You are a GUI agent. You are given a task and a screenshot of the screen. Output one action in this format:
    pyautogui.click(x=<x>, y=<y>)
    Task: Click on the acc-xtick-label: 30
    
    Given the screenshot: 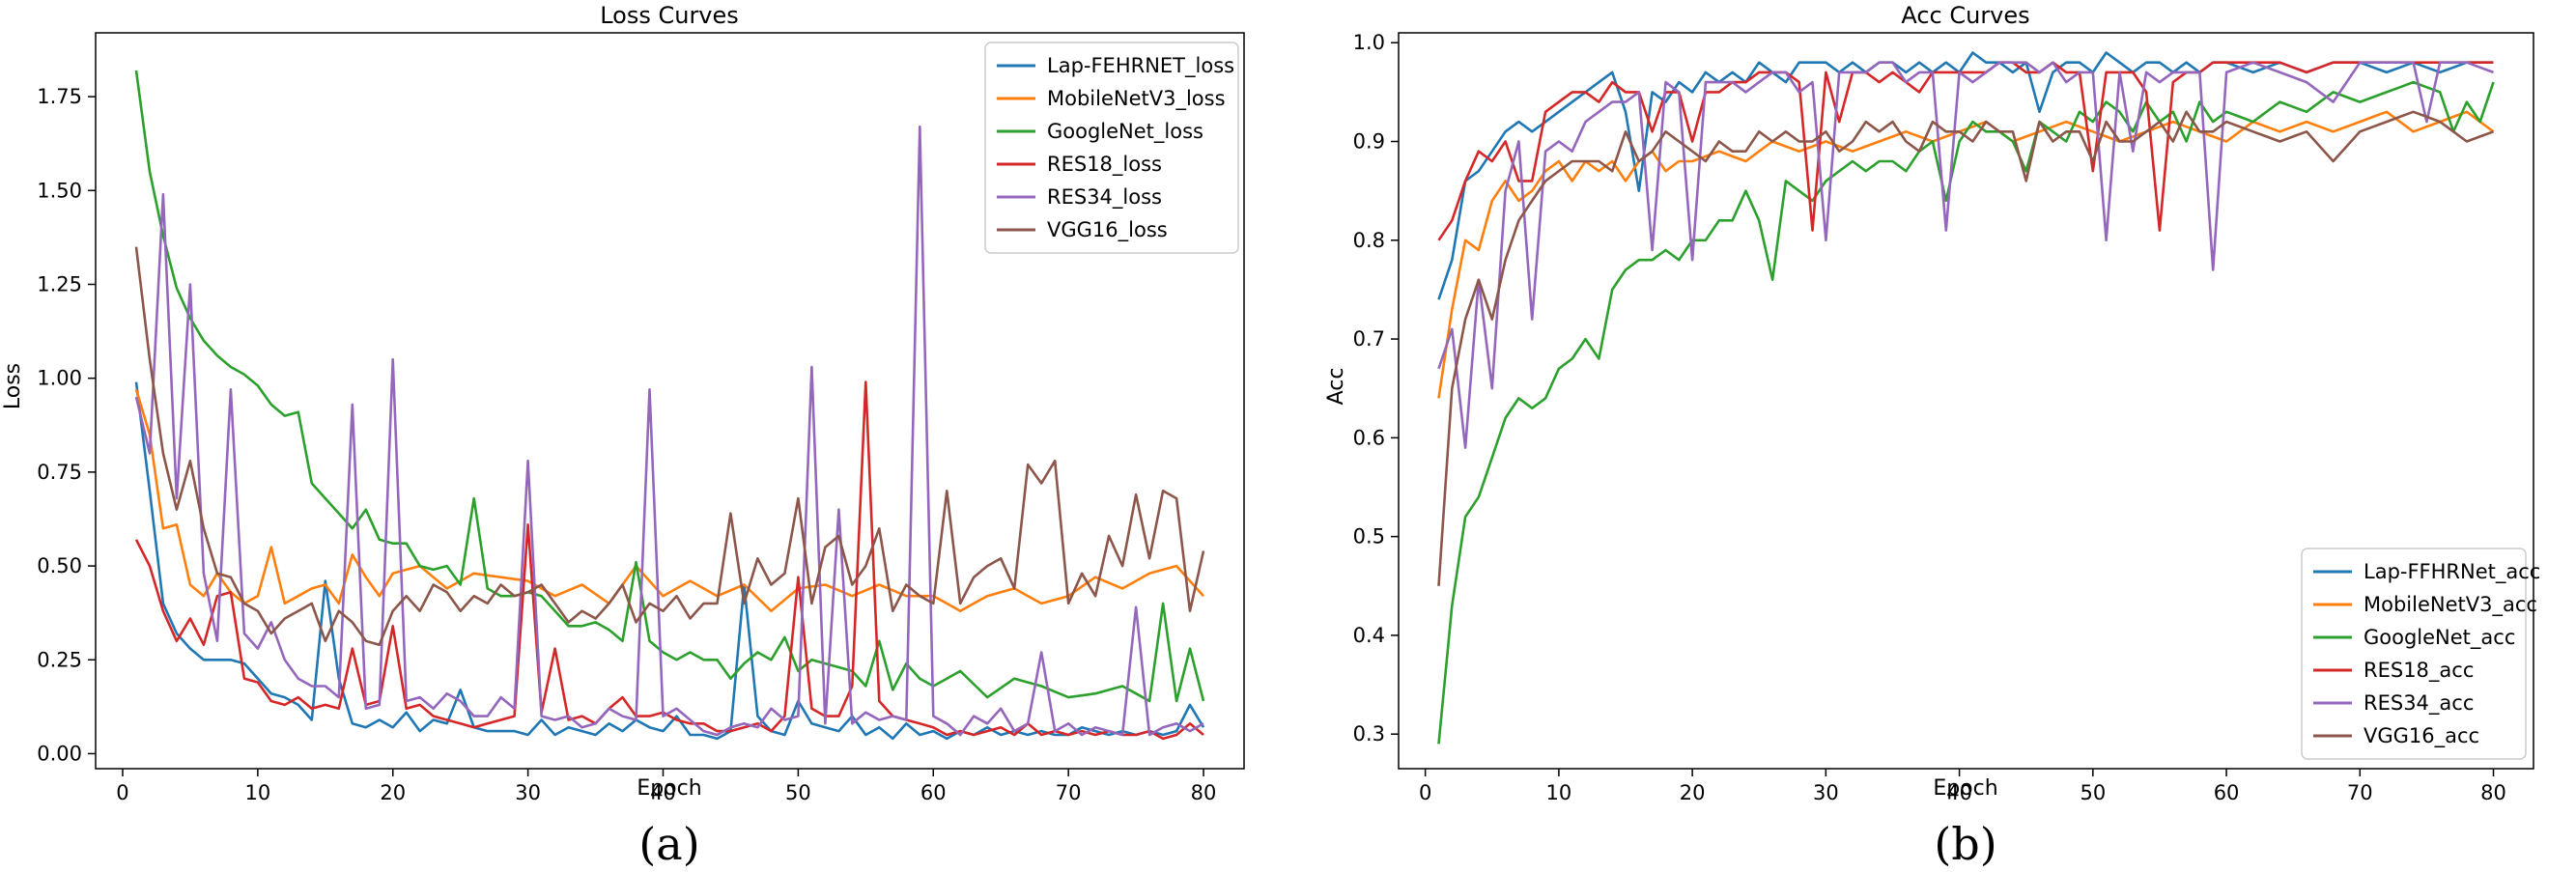 What is the action you would take?
    pyautogui.click(x=1826, y=792)
    